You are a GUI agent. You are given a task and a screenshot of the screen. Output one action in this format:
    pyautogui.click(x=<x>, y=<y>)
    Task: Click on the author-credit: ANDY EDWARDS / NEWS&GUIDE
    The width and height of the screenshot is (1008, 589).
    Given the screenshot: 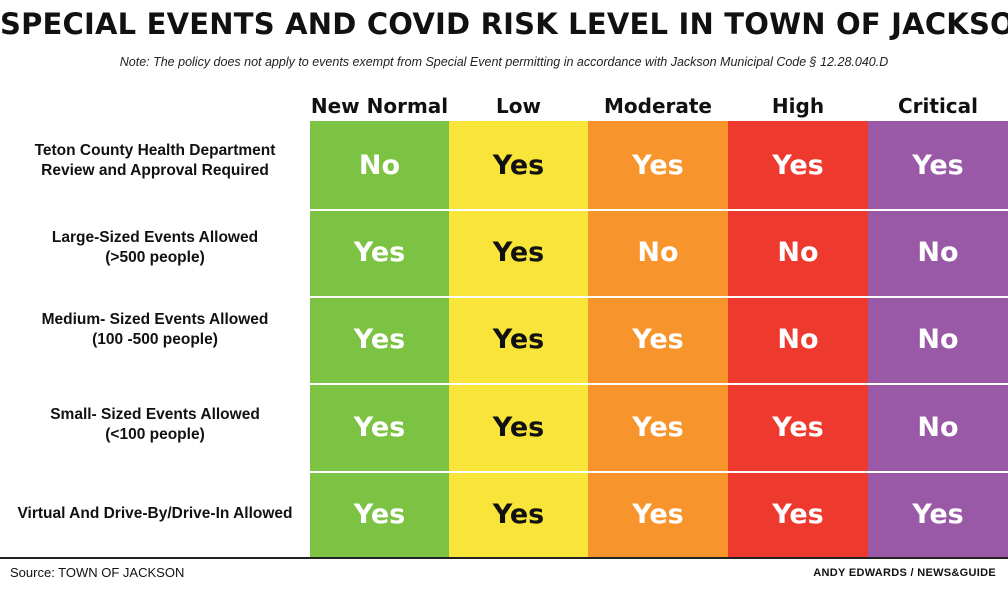 What is the action you would take?
    pyautogui.click(x=904, y=573)
    